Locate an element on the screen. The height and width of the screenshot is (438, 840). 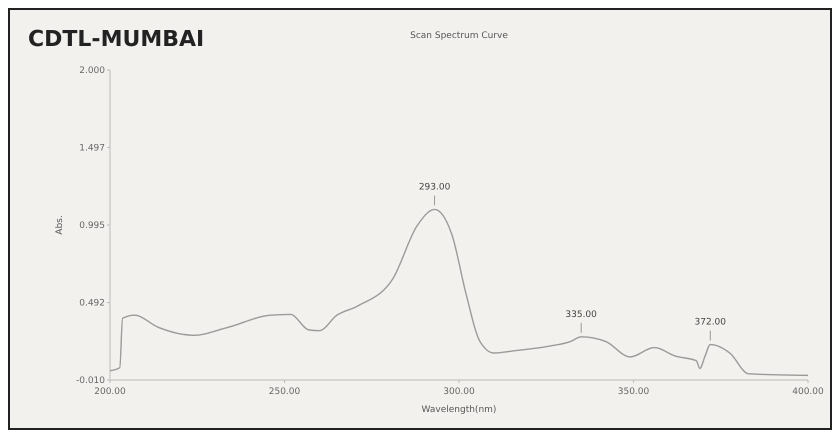
y-tick-label: -0.010 is located at coordinates (91, 381).